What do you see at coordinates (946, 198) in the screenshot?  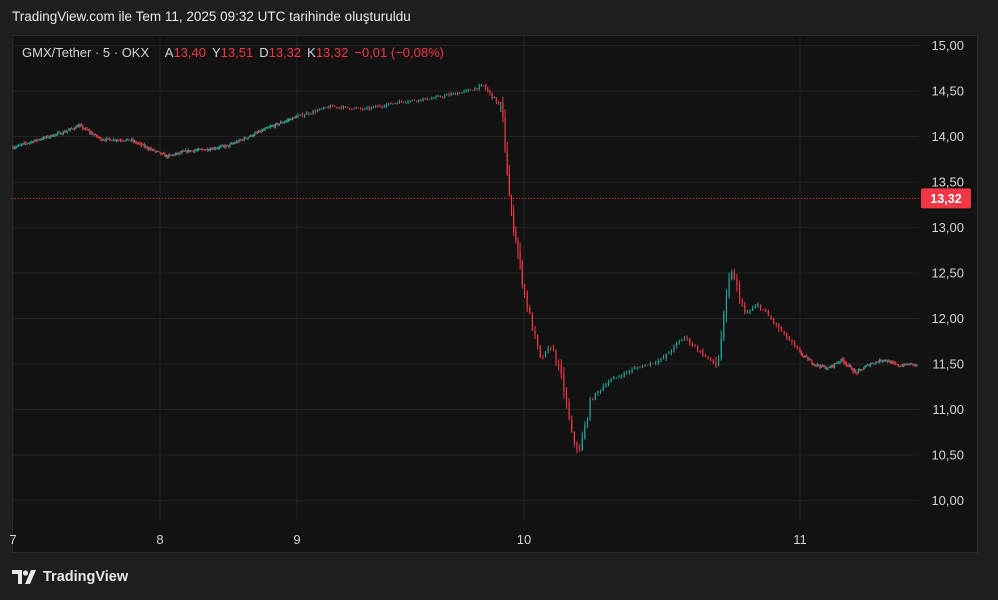 I see `last-price-badge: 13,32` at bounding box center [946, 198].